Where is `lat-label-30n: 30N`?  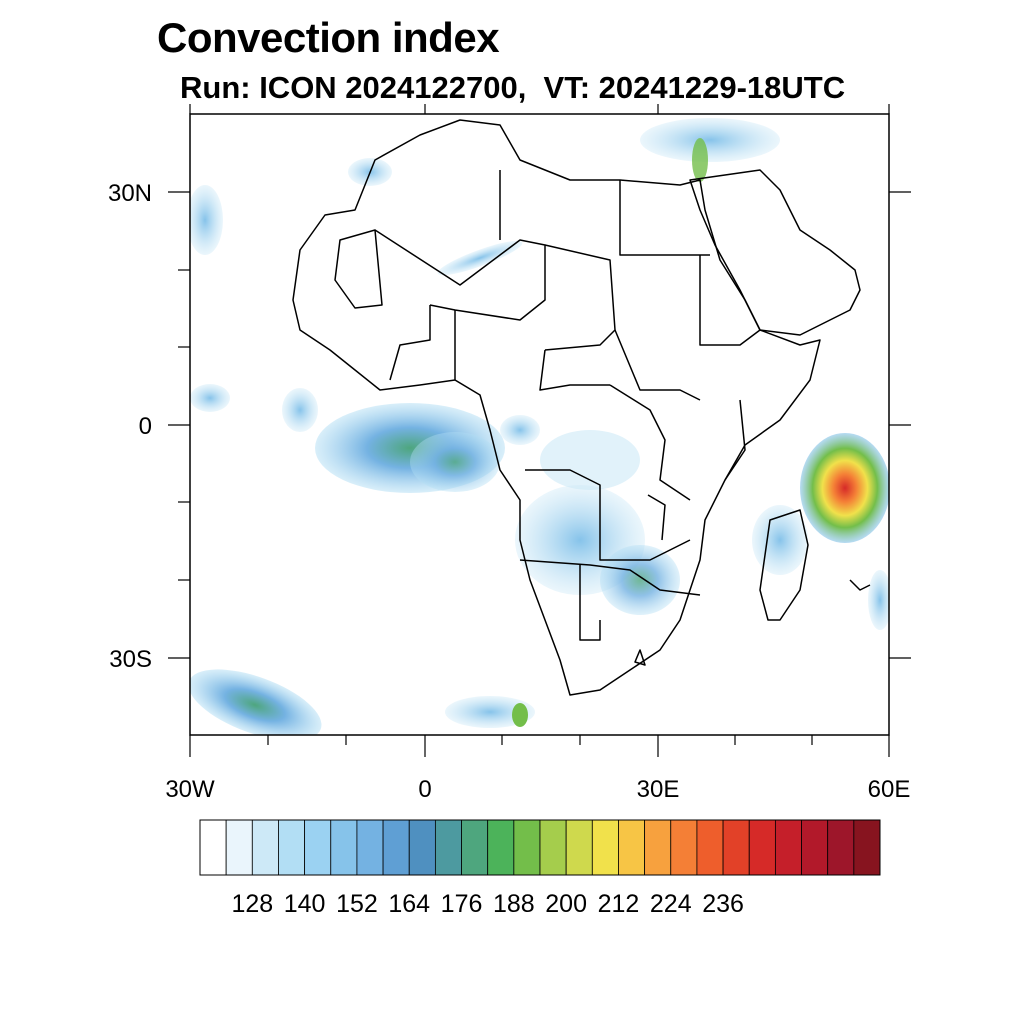 lat-label-30n: 30N is located at coordinates (130, 193).